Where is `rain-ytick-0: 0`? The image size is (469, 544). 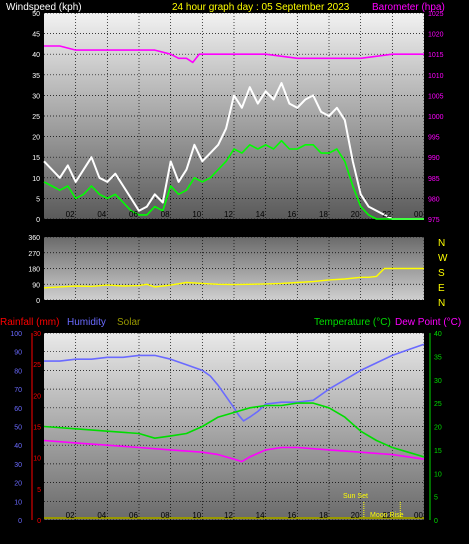 rain-ytick-0: 0 is located at coordinates (39, 521).